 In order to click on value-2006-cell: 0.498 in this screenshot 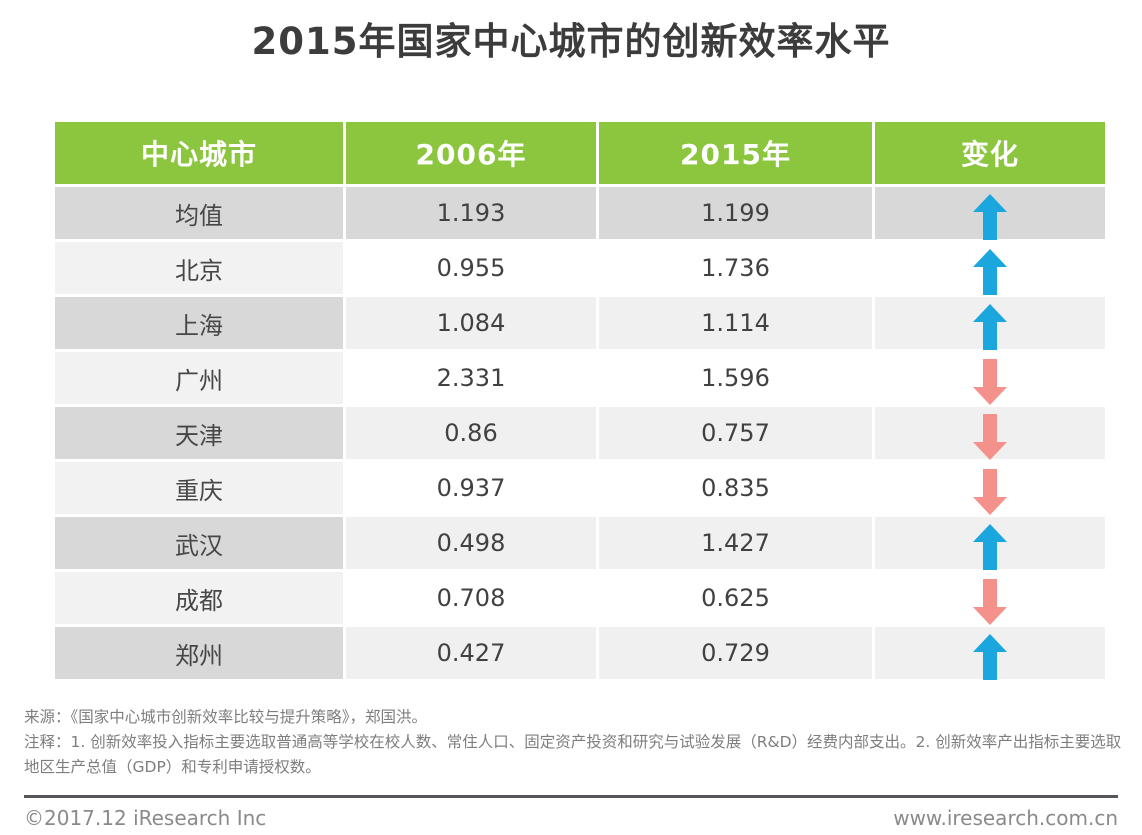, I will do `click(471, 543)`.